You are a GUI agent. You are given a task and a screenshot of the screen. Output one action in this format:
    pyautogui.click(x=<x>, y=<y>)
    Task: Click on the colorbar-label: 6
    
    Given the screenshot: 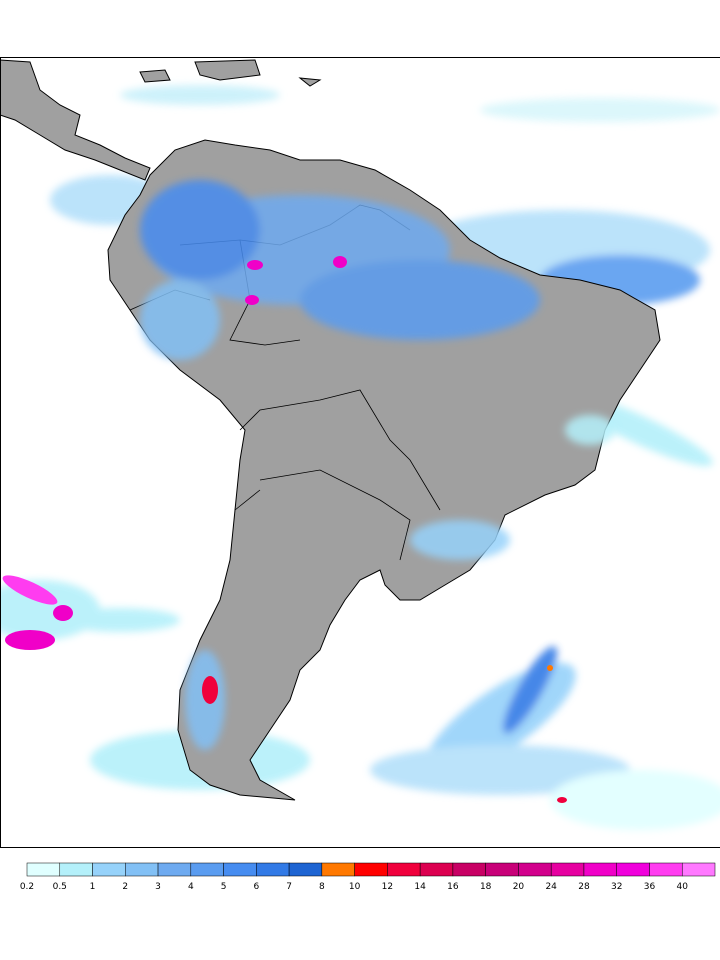 What is the action you would take?
    pyautogui.click(x=256, y=887)
    